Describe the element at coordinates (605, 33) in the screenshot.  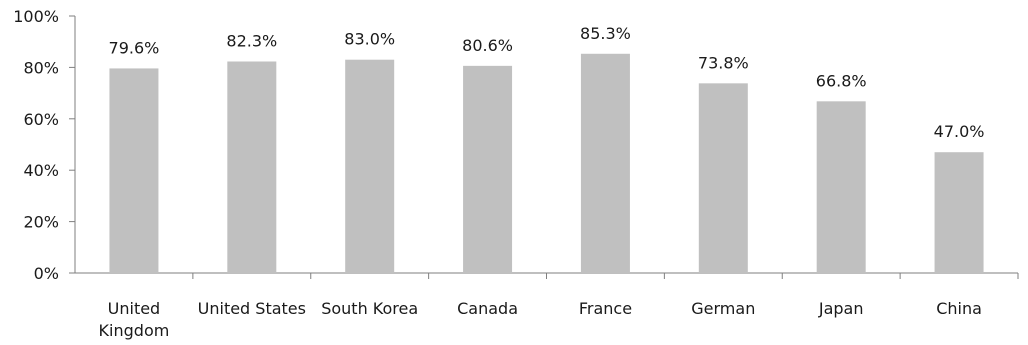
I see `data-label: 85.3%` at that location.